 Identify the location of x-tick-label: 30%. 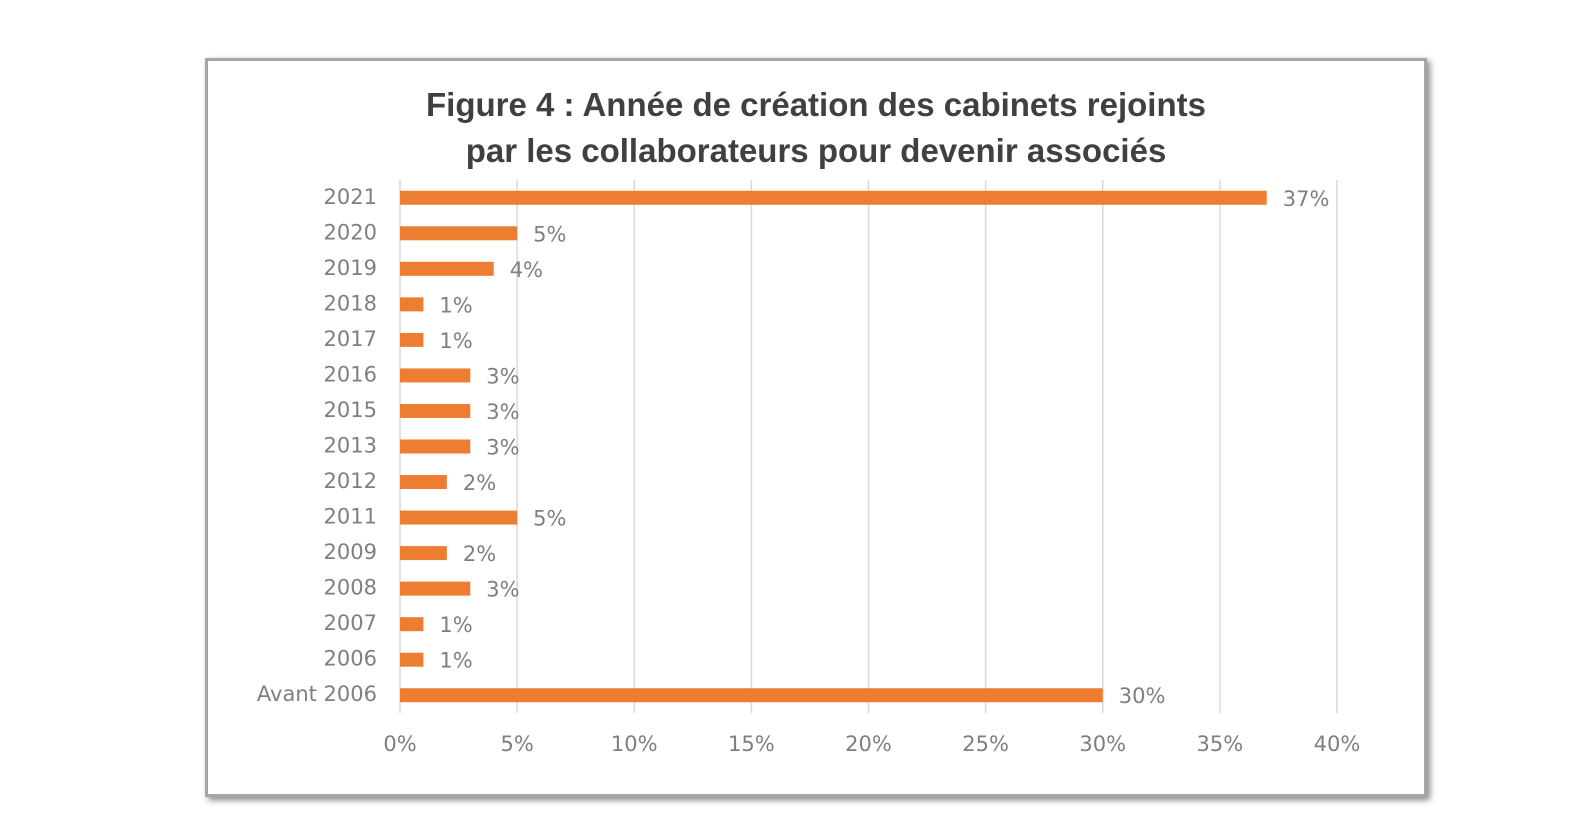
(1102, 744).